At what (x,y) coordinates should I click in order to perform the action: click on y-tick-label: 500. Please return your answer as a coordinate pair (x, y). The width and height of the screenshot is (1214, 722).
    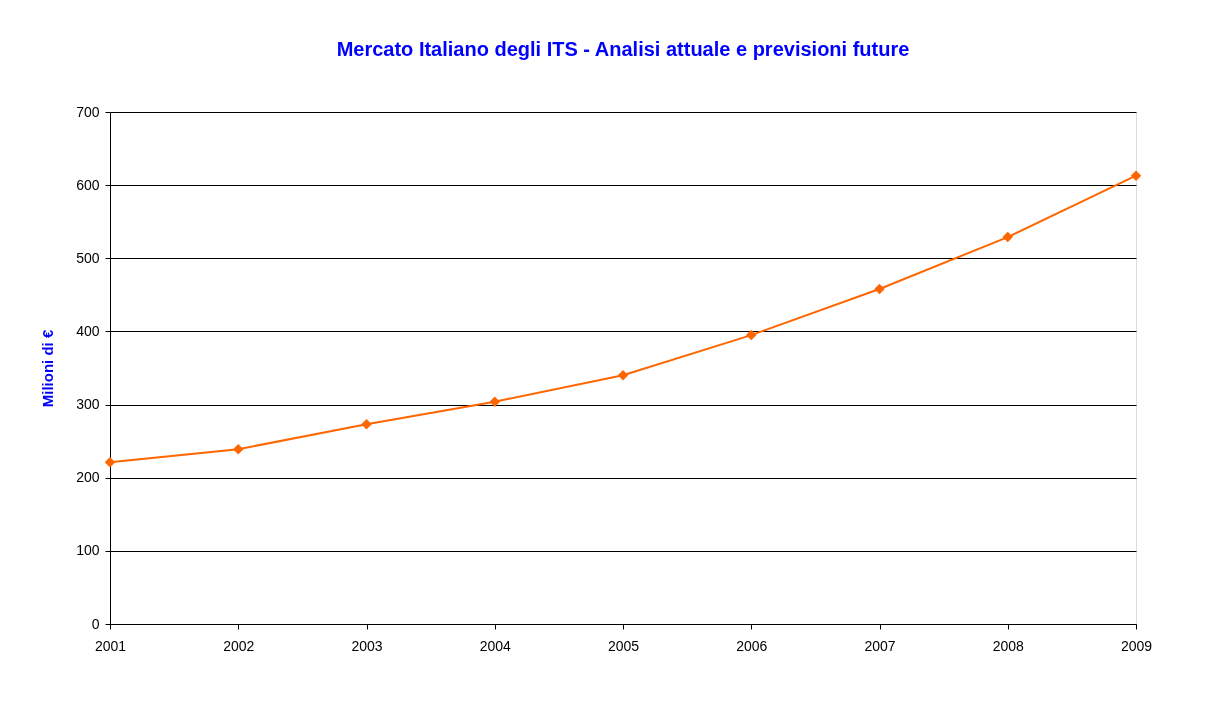
    Looking at the image, I should click on (88, 257).